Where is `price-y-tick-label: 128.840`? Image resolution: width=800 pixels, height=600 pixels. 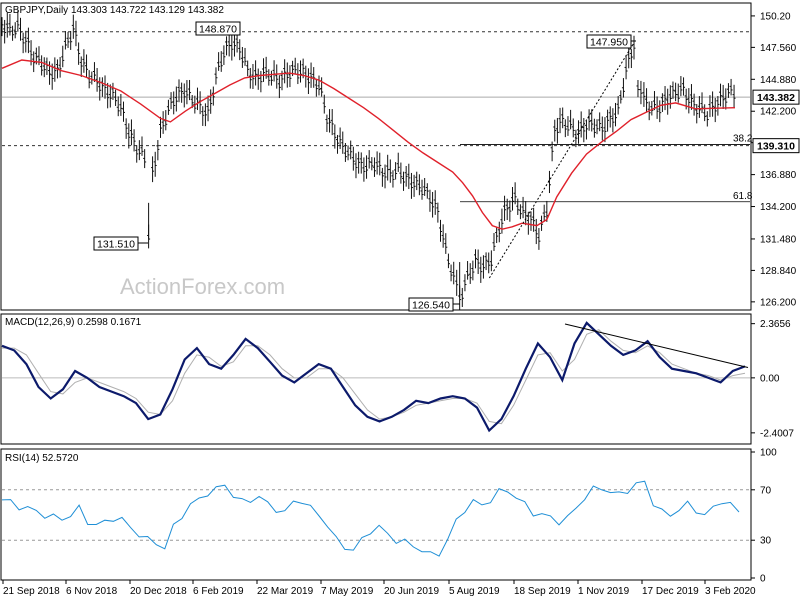 price-y-tick-label: 128.840 is located at coordinates (778, 271).